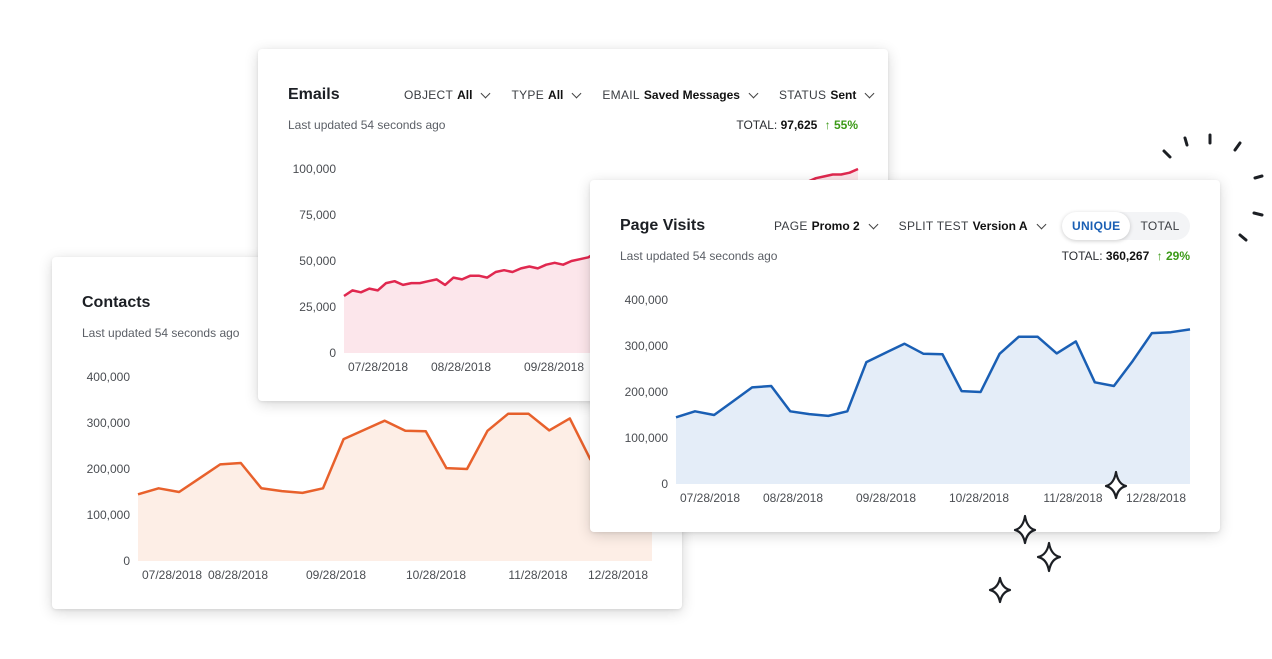 Image resolution: width=1272 pixels, height=659 pixels. Describe the element at coordinates (841, 125) in the screenshot. I see `total-change: ↑ 55%` at that location.